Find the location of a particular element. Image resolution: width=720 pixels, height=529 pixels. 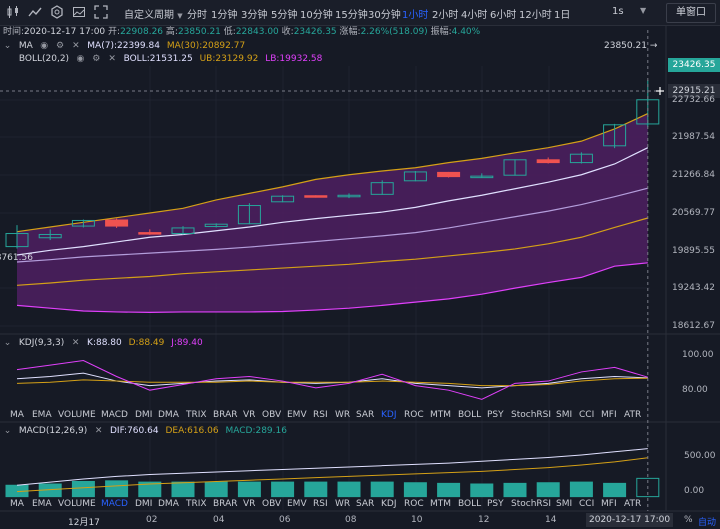

period-select: 自定义周期 ▼ is located at coordinates (153, 13).